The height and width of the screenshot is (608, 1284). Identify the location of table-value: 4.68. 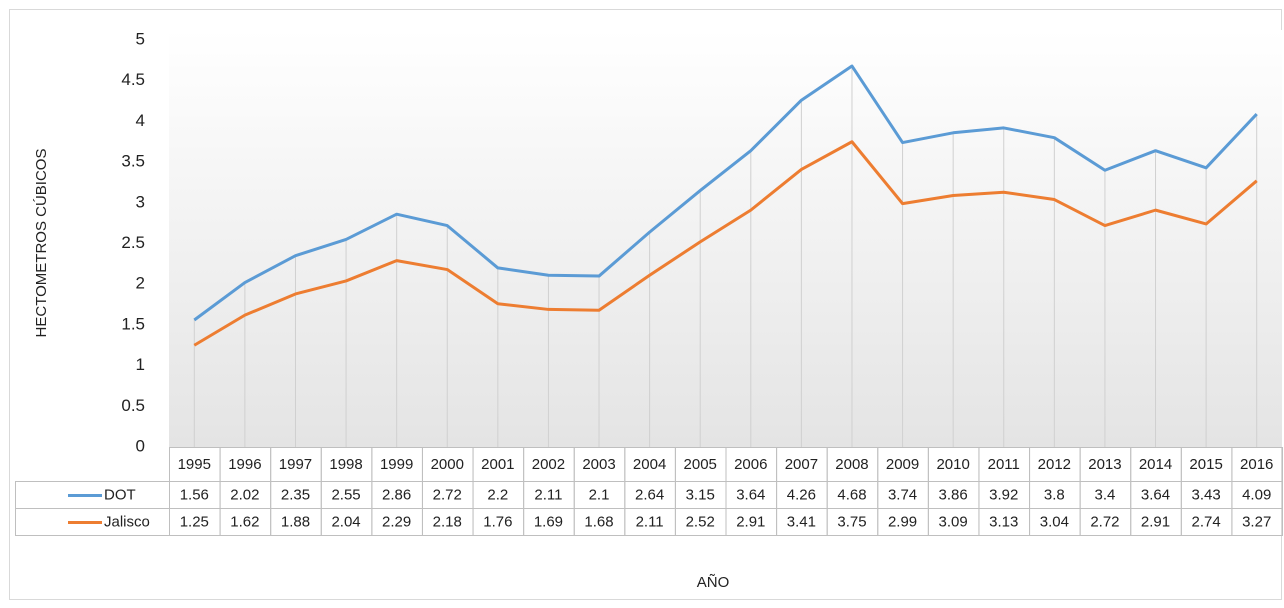
(851, 494).